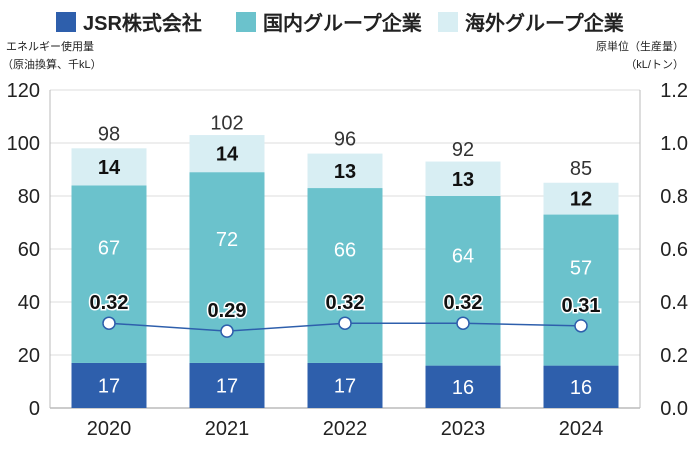 The height and width of the screenshot is (450, 690). Describe the element at coordinates (29, 356) in the screenshot. I see `y-tick-left: 20` at that location.